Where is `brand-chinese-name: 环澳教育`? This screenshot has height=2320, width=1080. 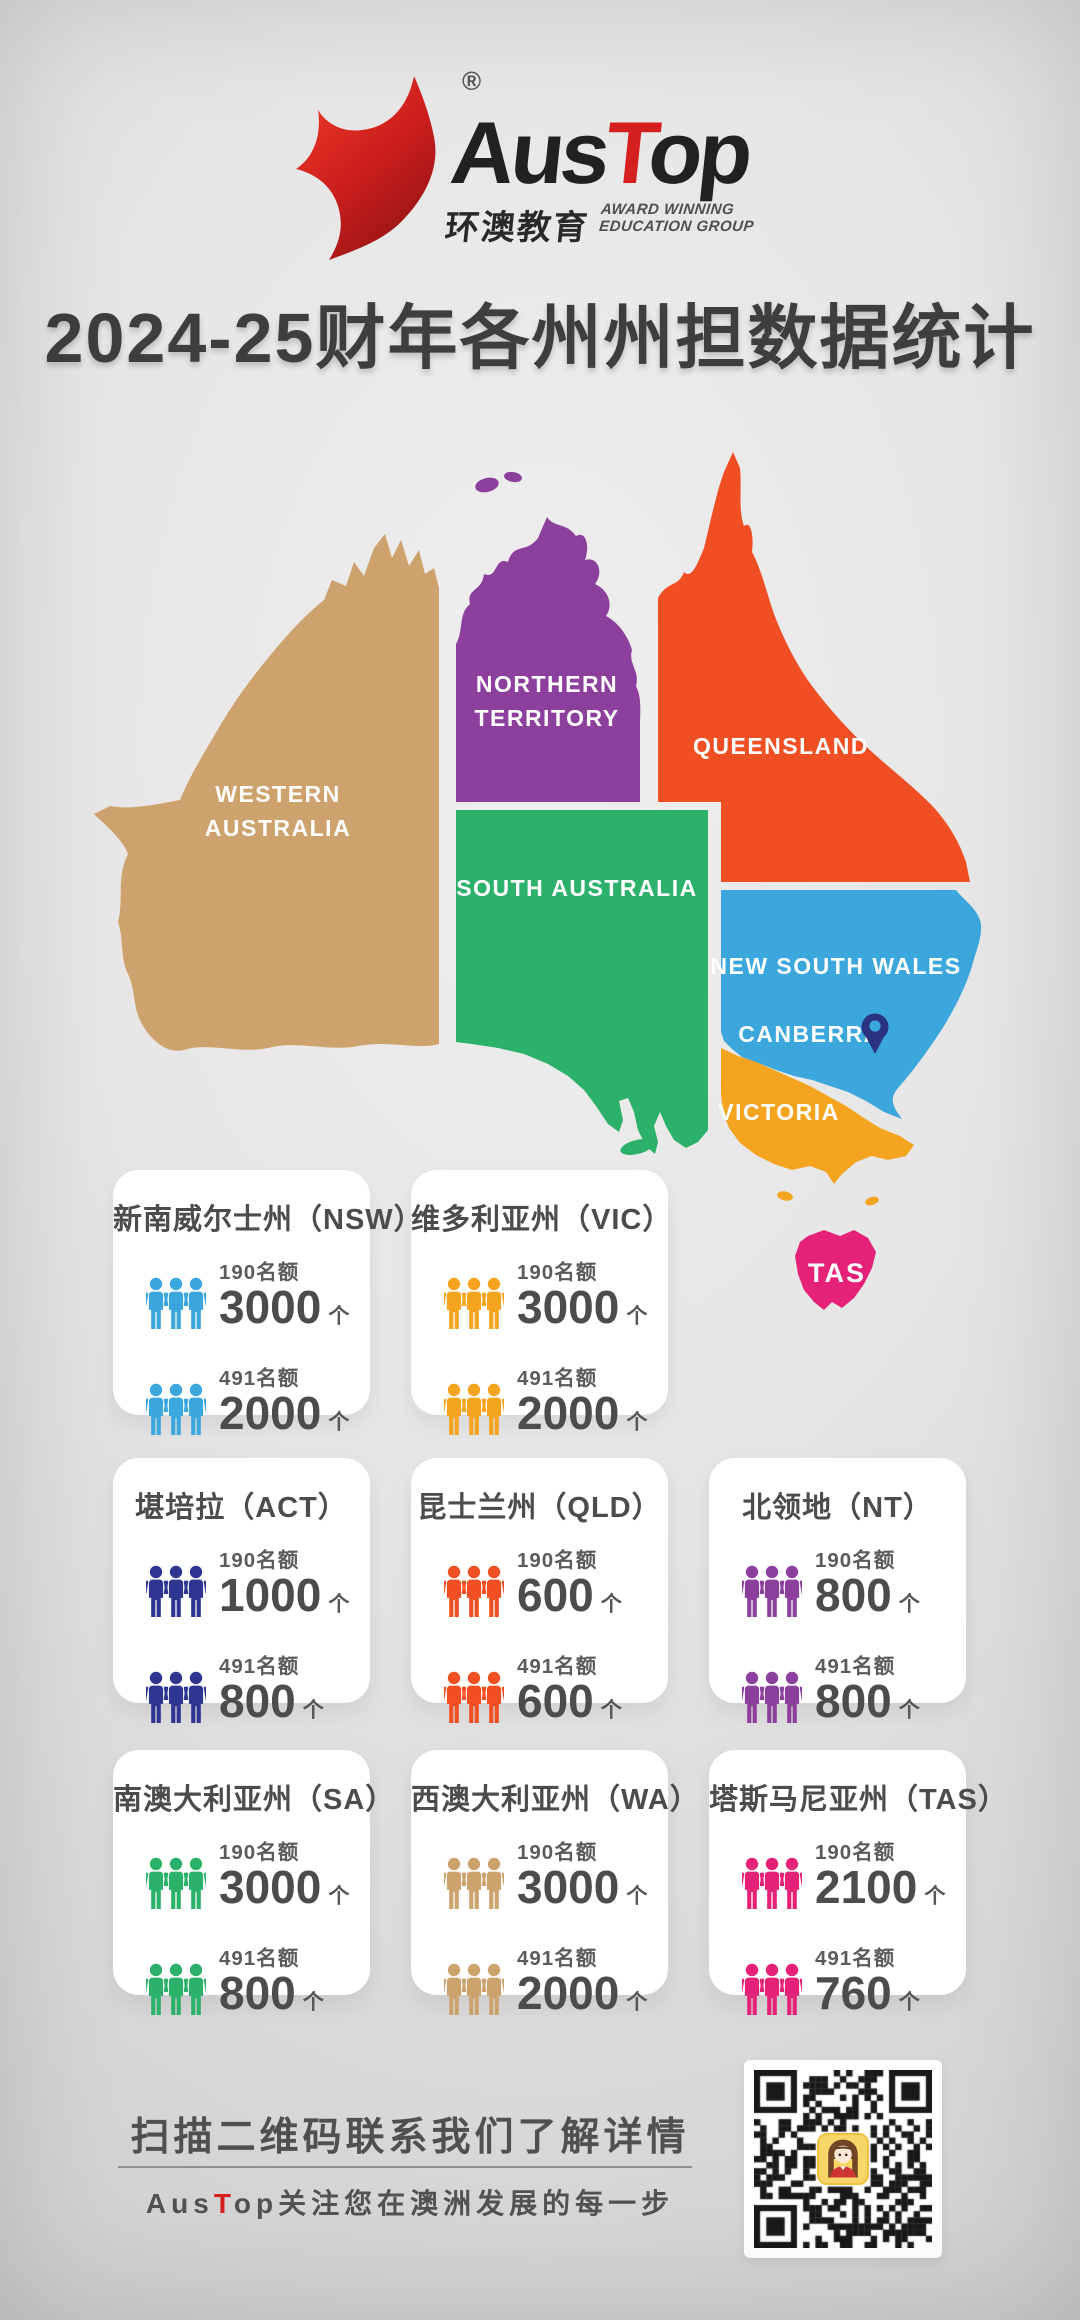 brand-chinese-name: 环澳教育 is located at coordinates (517, 228).